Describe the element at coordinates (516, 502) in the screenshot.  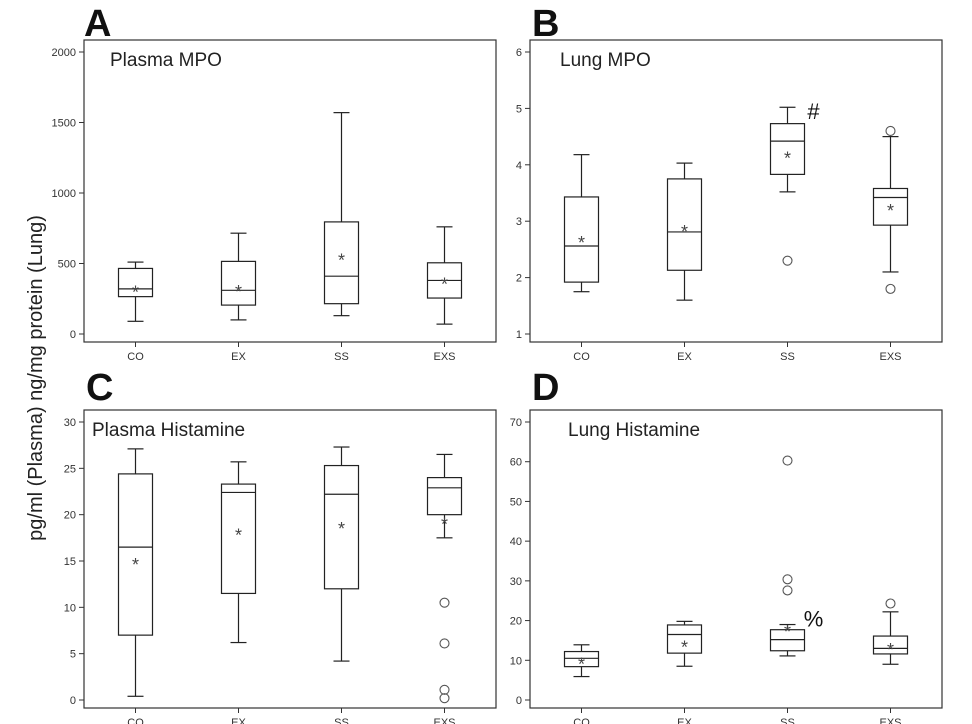
I see `y-tick-label: 50` at that location.